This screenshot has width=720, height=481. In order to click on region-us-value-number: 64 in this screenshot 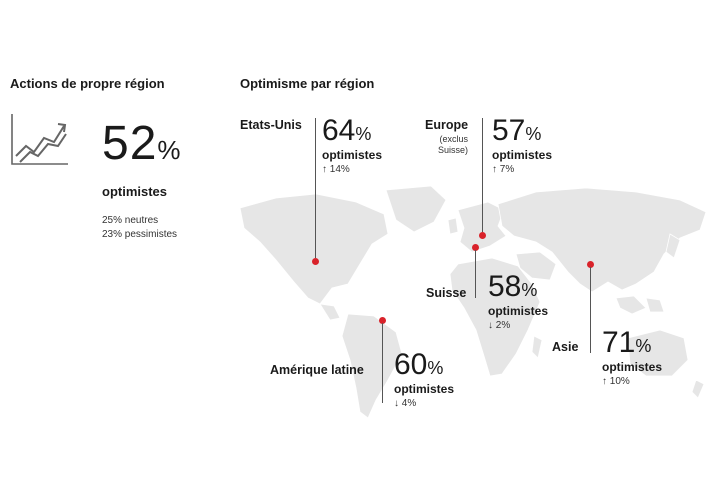, I will do `click(339, 130)`.